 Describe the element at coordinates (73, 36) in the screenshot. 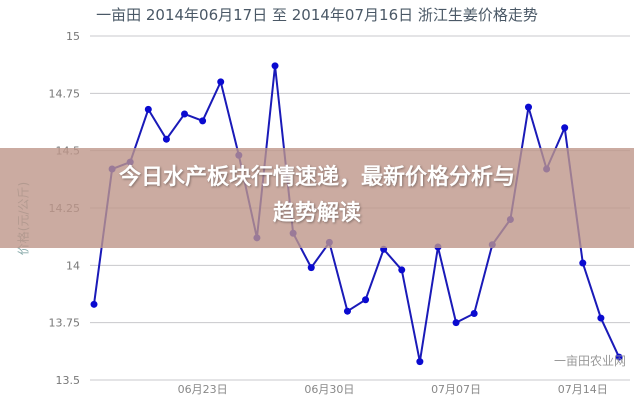

I see `y-tick-label: 15` at that location.